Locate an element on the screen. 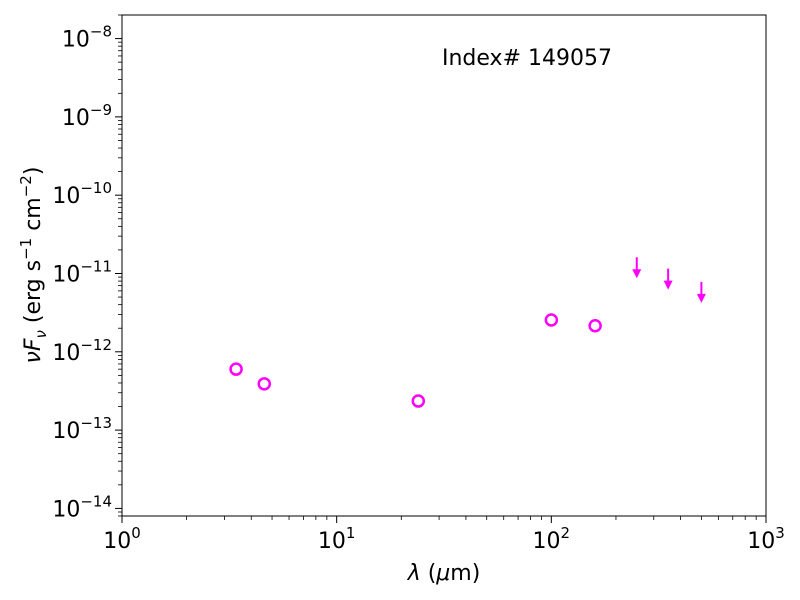 The image size is (800, 600). chart-annotation: Index# 149057 is located at coordinates (527, 58).